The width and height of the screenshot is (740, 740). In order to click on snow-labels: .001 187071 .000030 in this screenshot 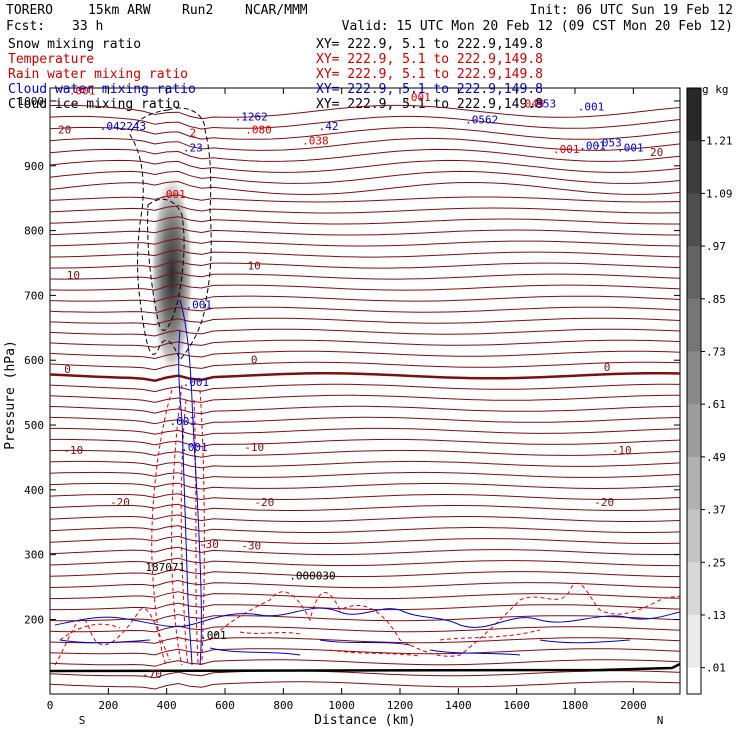, I will do `click(240, 601)`.